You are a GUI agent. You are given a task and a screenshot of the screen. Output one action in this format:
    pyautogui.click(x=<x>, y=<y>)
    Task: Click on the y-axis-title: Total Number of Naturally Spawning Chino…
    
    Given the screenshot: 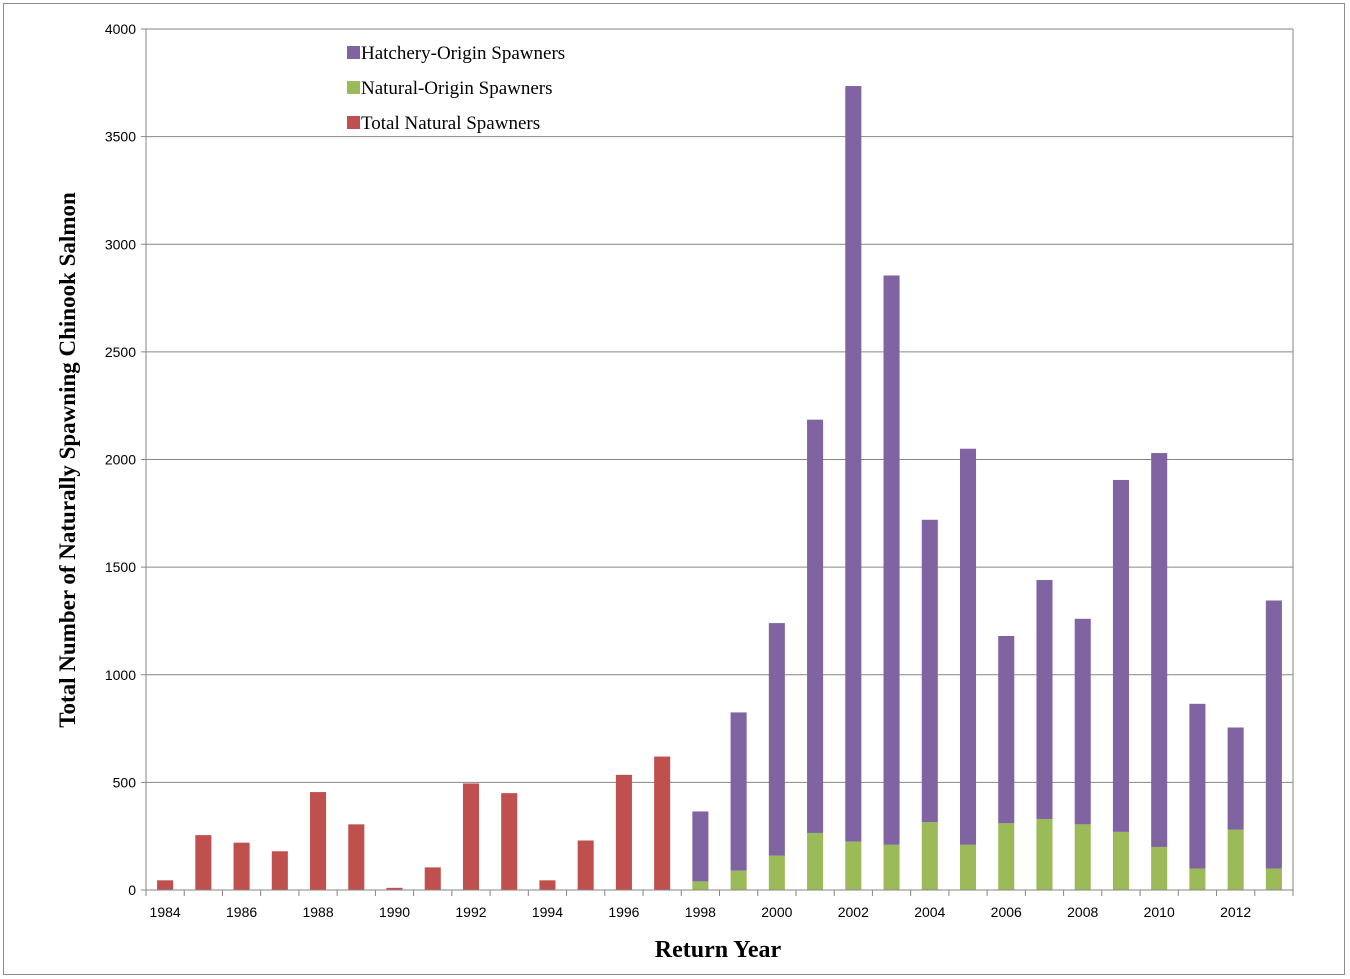 What is the action you would take?
    pyautogui.click(x=67, y=460)
    